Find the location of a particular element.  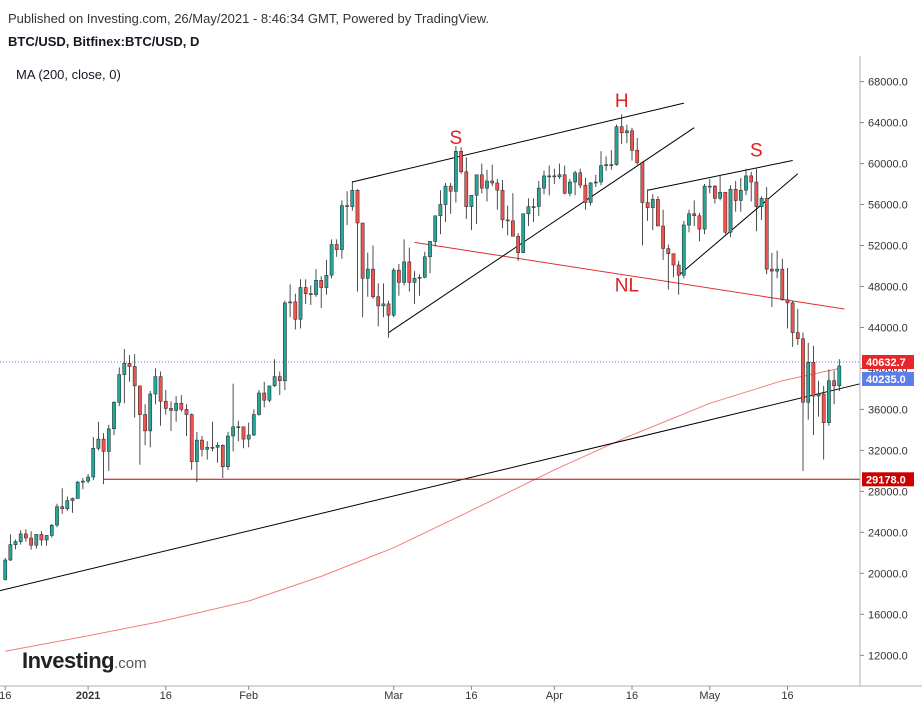

price-label-text: 40632.7 is located at coordinates (886, 363).